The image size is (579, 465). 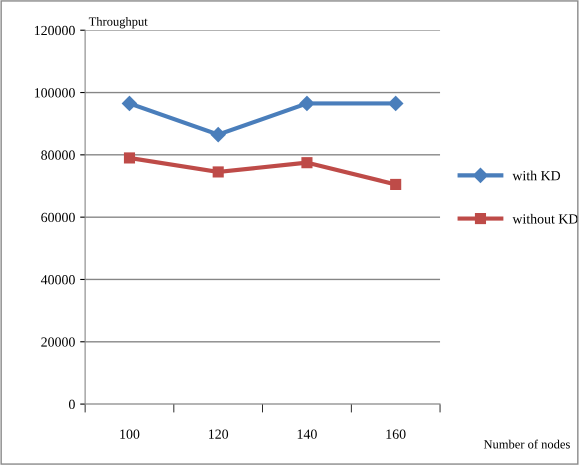 I want to click on y-tick-label: 120000, so click(x=54, y=31).